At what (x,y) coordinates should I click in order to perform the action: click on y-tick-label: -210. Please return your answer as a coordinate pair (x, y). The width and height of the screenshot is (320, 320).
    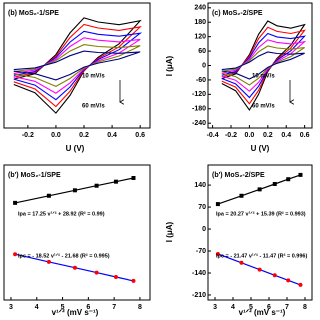
    Looking at the image, I should click on (199, 295).